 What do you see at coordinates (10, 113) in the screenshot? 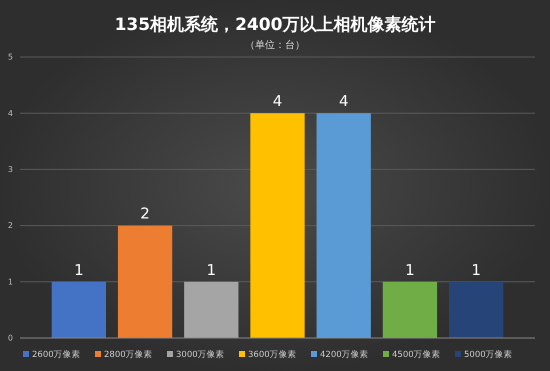
I see `y-tick-label: 4` at bounding box center [10, 113].